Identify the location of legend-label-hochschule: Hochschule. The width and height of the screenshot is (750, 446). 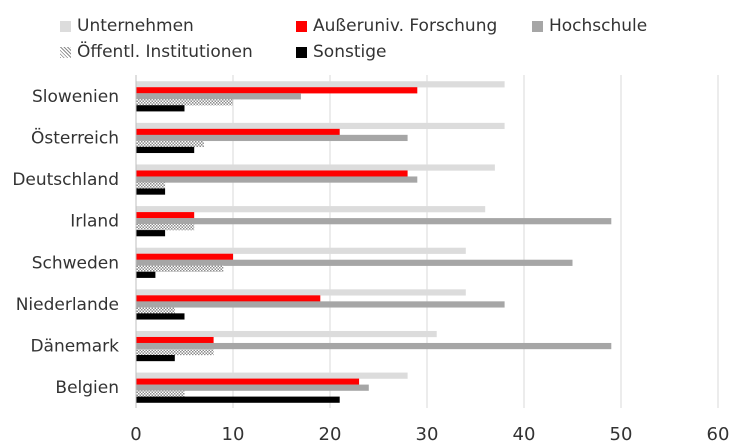
(598, 26).